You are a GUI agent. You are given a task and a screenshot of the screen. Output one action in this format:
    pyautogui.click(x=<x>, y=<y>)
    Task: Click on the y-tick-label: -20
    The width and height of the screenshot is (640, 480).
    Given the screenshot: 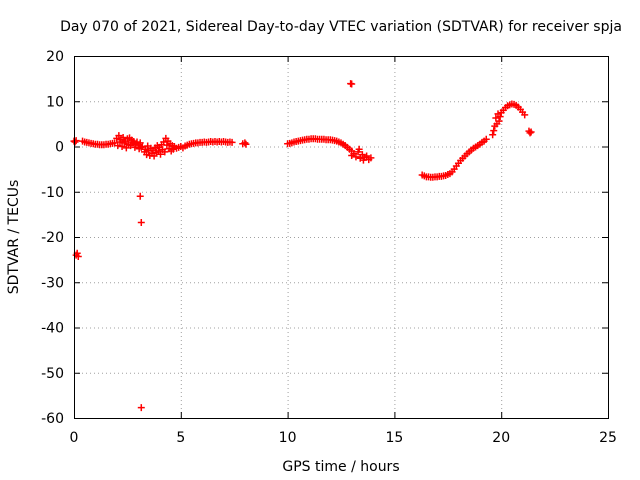 What is the action you would take?
    pyautogui.click(x=52, y=238)
    